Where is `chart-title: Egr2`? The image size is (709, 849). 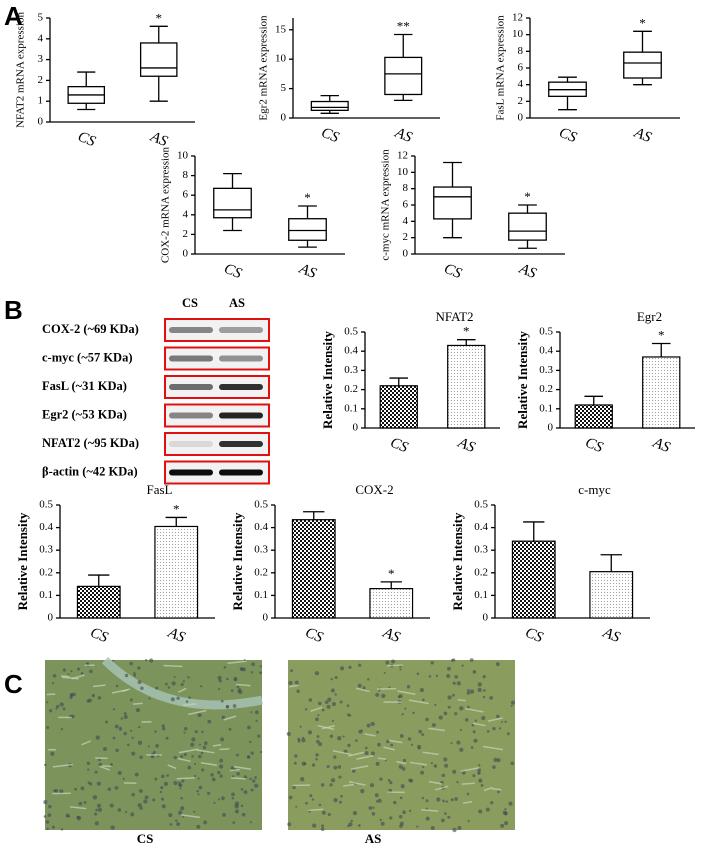 chart-title: Egr2 is located at coordinates (649, 316).